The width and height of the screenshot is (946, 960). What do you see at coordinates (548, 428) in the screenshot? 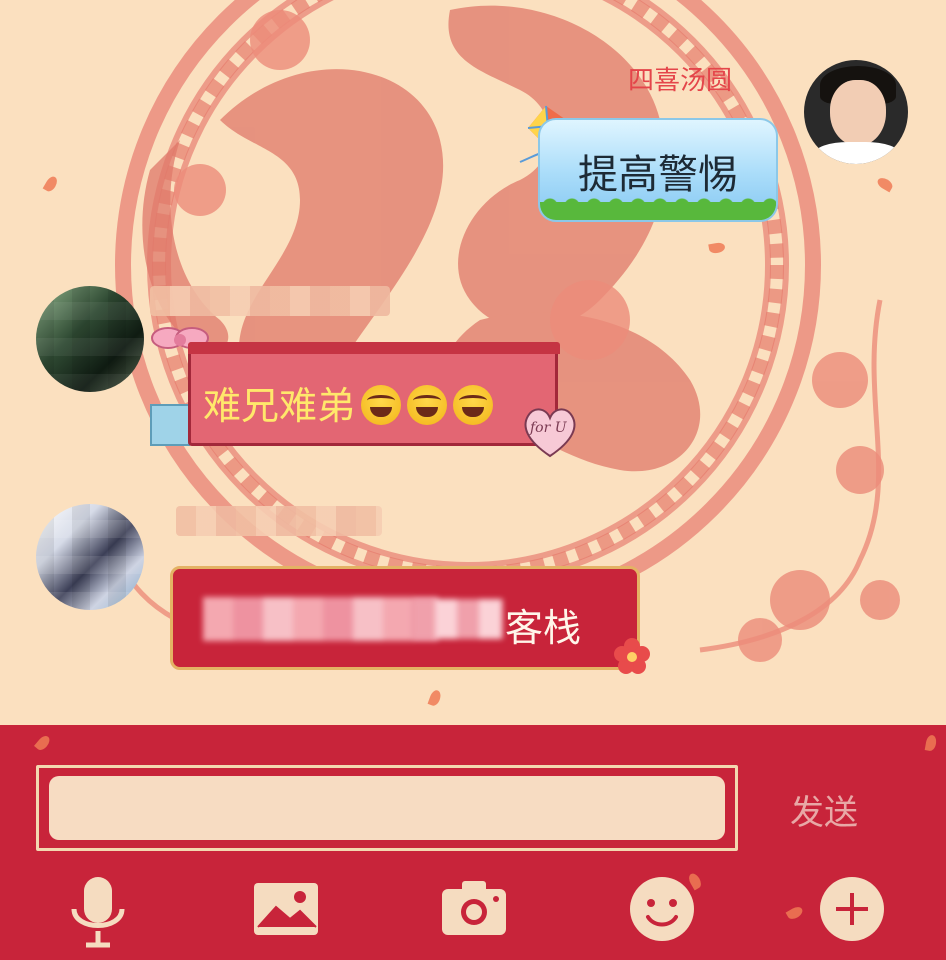
I see `sticker-text: for U` at bounding box center [548, 428].